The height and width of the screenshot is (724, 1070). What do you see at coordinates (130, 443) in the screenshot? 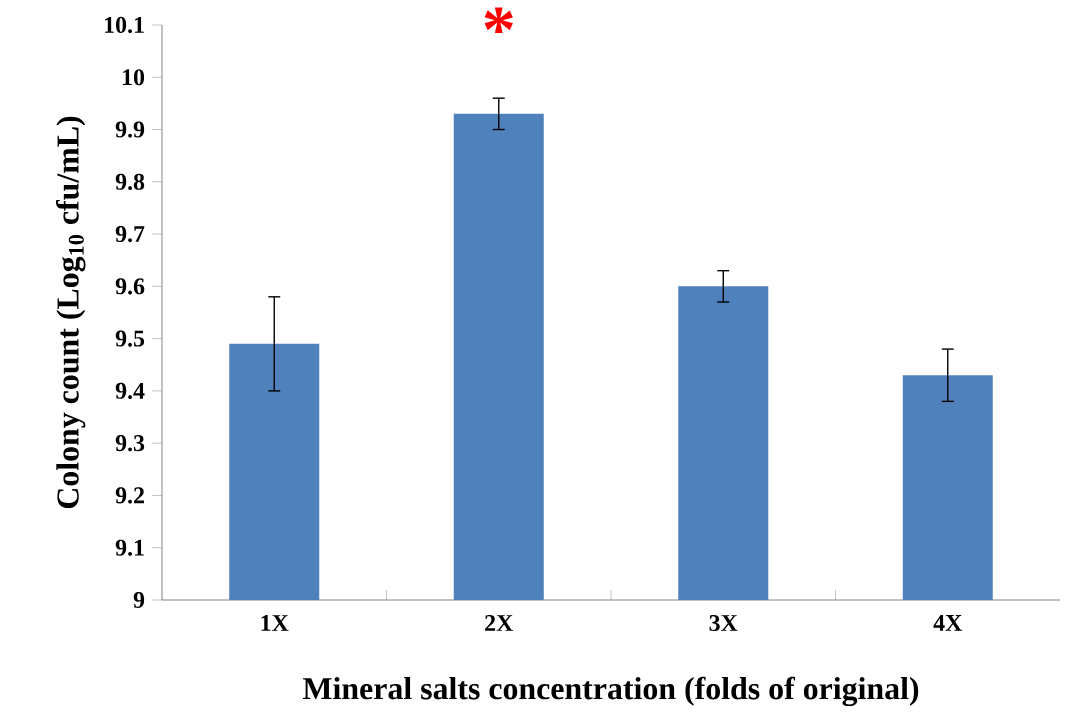
I see `y-tick-label: 9.3` at bounding box center [130, 443].